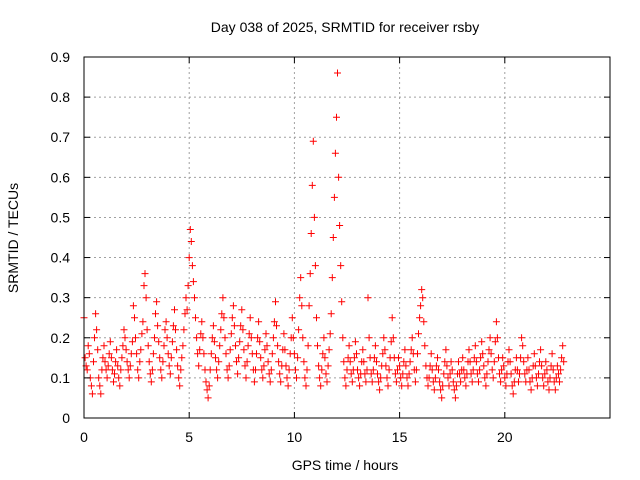 This screenshot has height=480, width=640. Describe the element at coordinates (61, 217) in the screenshot. I see `y-tick-label: 0.5` at that location.